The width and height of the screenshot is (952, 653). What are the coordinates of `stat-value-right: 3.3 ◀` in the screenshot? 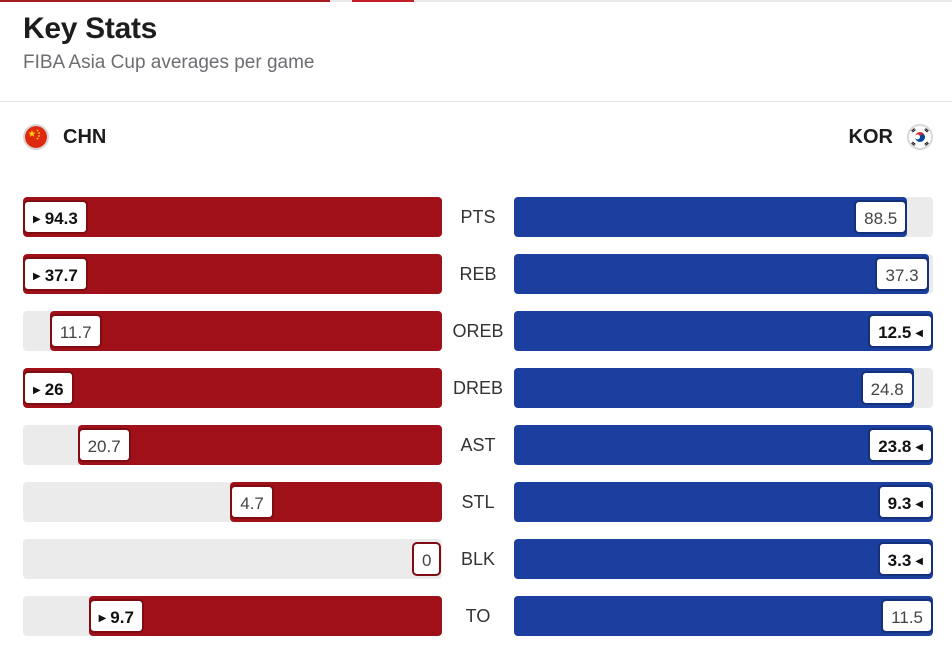 It's located at (905, 559).